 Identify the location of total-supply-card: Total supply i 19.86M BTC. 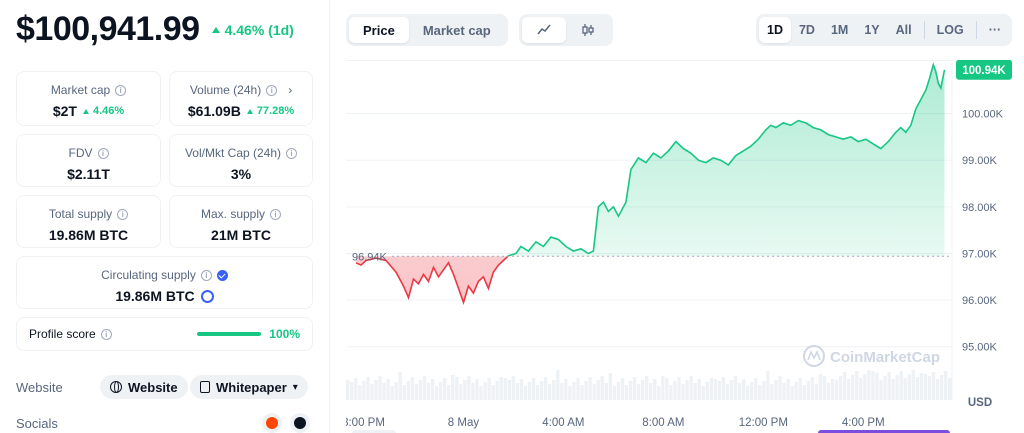
(88, 221).